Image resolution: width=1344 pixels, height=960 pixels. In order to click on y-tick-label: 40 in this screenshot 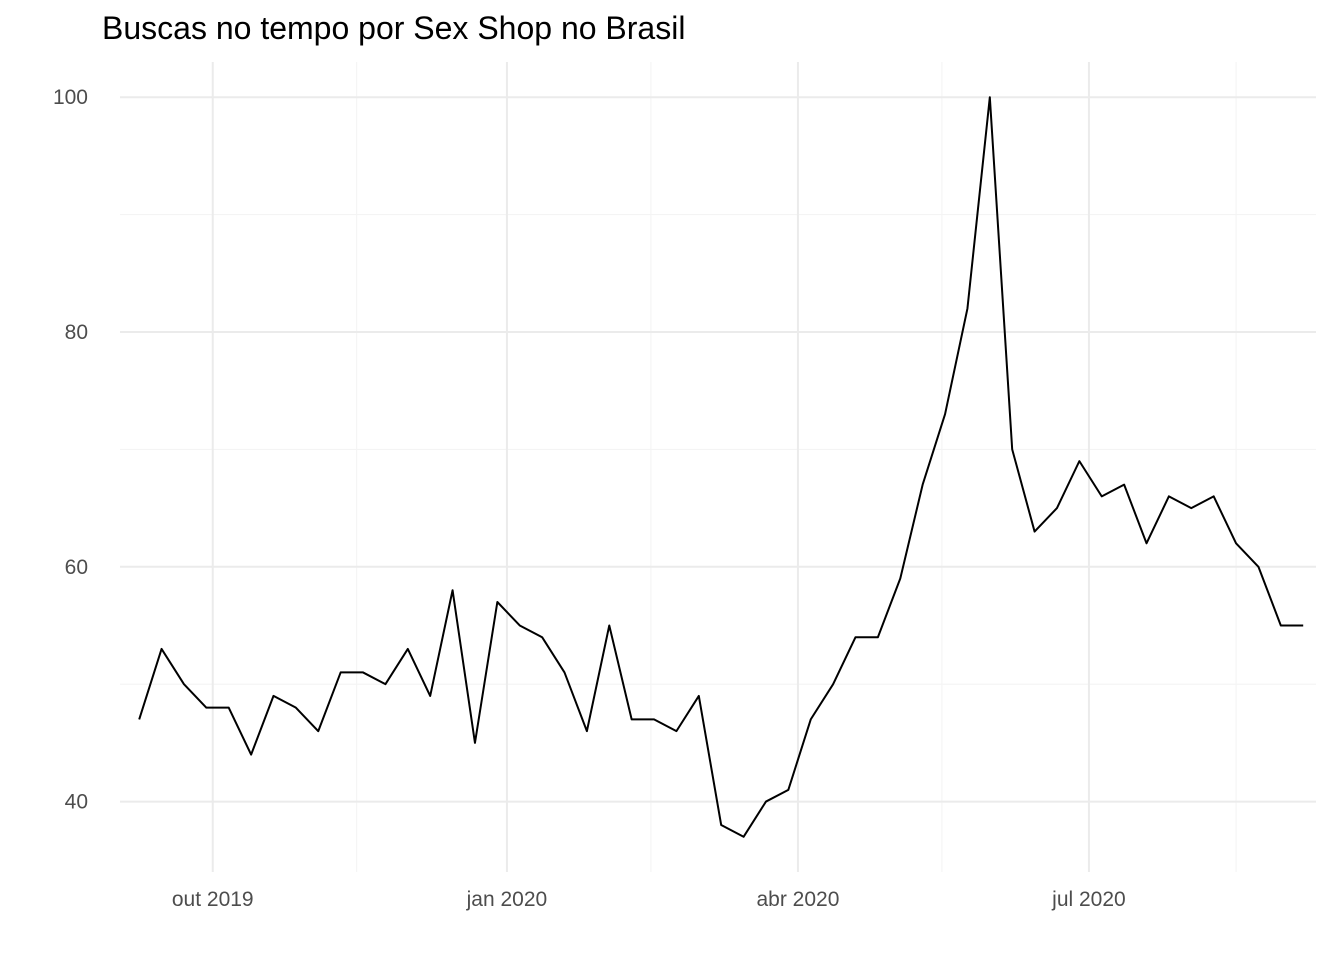, I will do `click(76, 802)`.